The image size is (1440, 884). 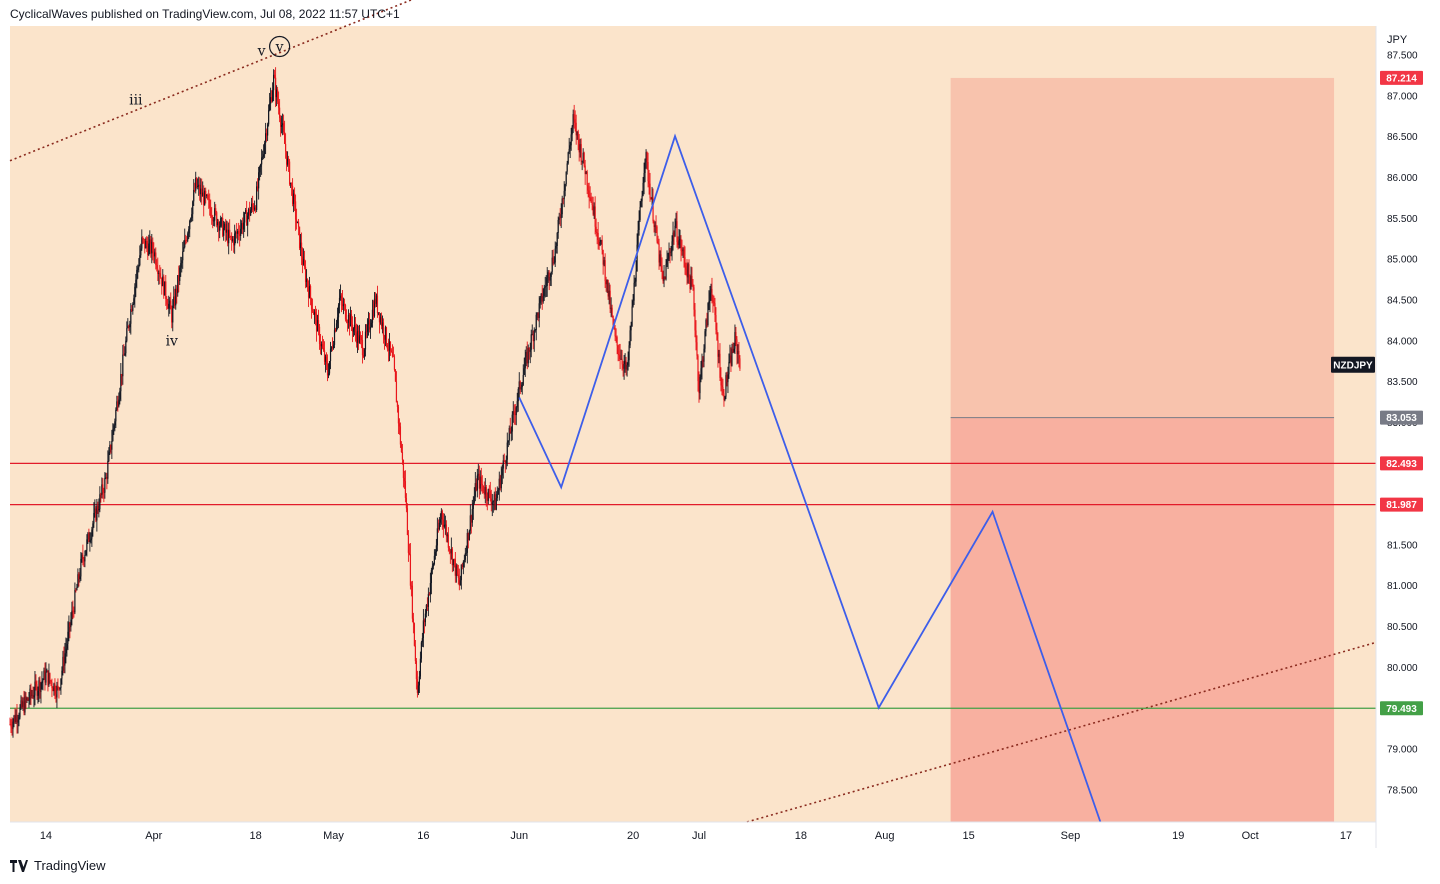 I want to click on zone-top-price-label-bg, so click(x=1401, y=77).